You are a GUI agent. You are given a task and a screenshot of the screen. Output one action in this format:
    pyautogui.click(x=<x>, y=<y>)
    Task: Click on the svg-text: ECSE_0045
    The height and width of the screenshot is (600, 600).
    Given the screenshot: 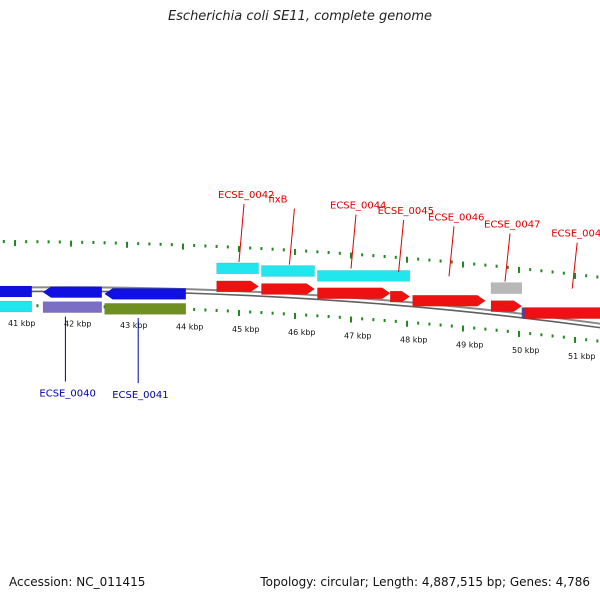 What is the action you would take?
    pyautogui.click(x=406, y=211)
    